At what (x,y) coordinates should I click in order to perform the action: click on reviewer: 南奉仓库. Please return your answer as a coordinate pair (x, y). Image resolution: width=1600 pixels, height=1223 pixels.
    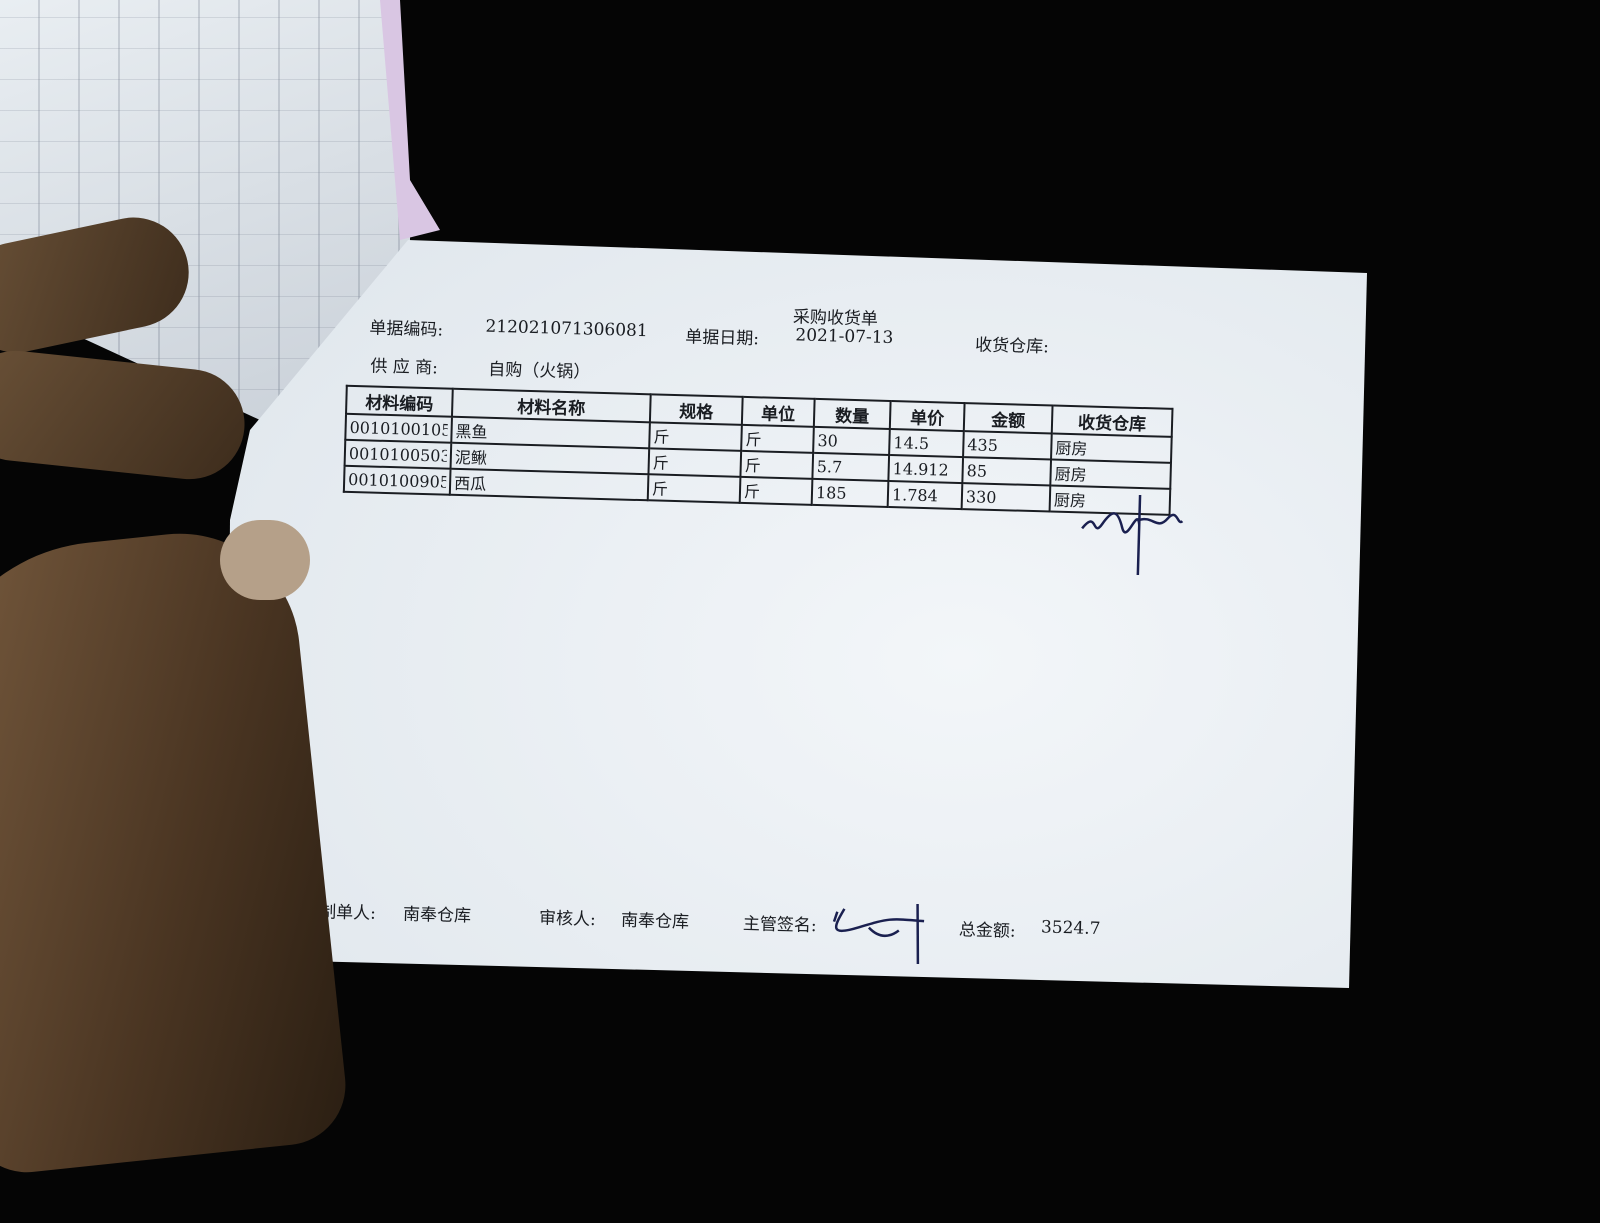
    Looking at the image, I should click on (655, 921).